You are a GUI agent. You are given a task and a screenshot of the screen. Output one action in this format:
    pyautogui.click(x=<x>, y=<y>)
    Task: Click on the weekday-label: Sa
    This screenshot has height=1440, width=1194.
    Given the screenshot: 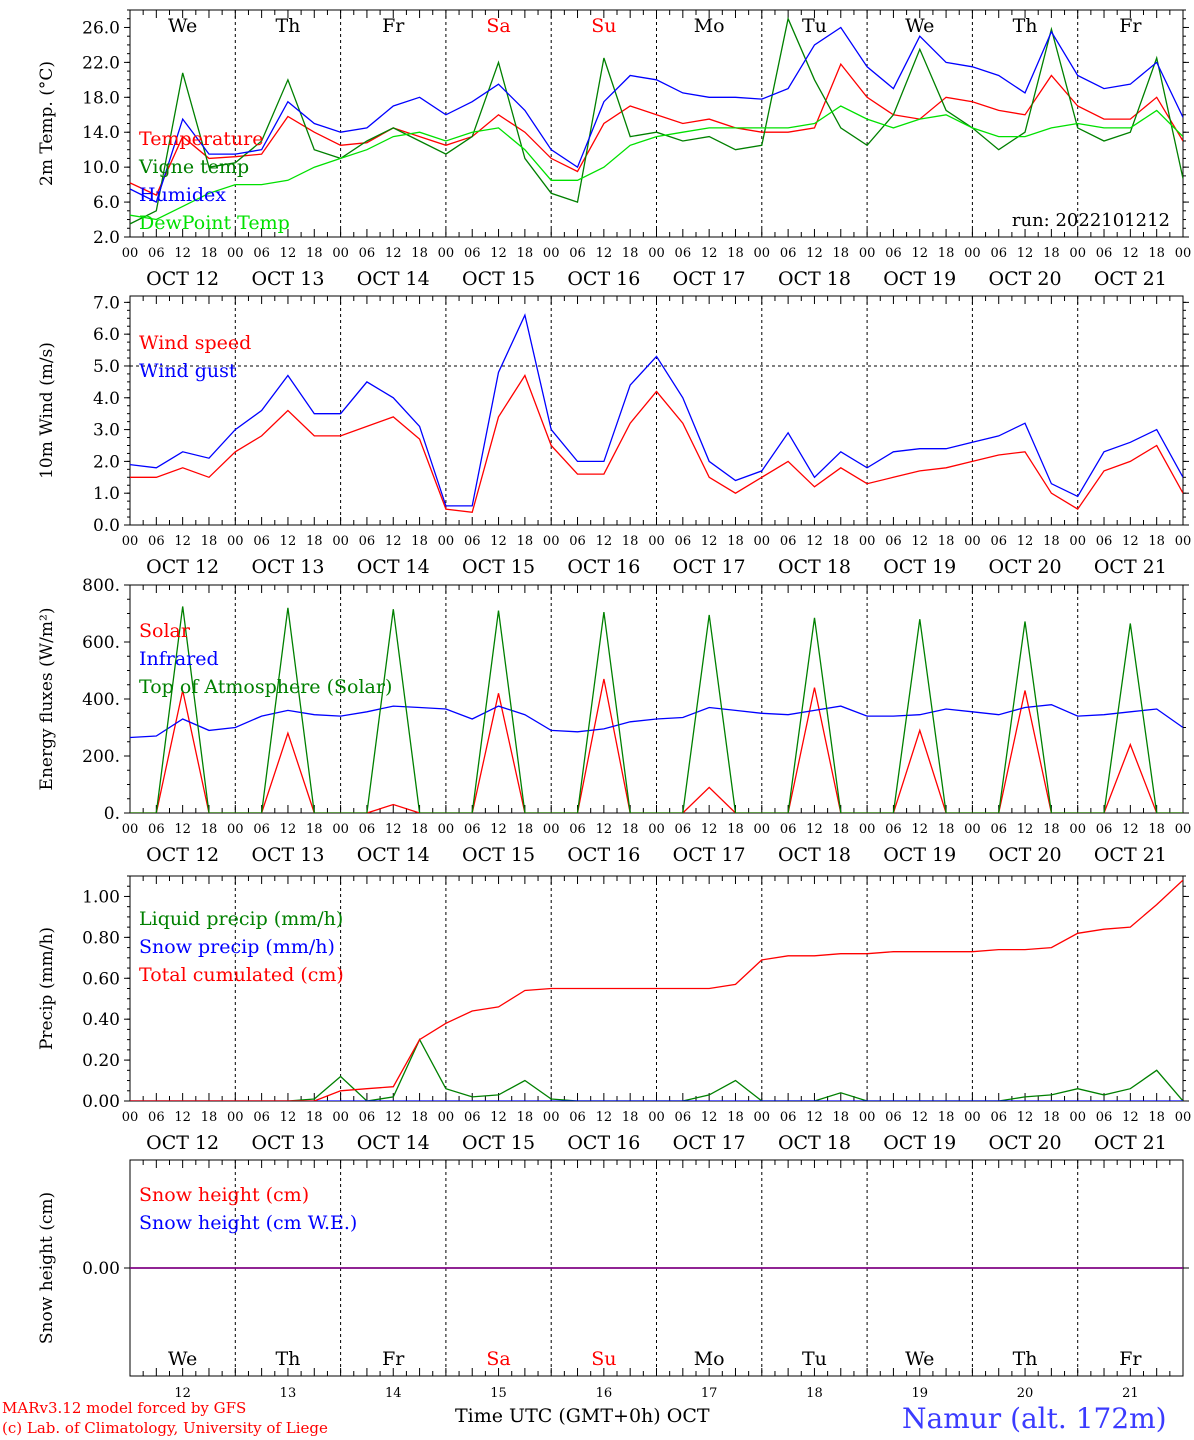 What is the action you would take?
    pyautogui.click(x=498, y=1359)
    